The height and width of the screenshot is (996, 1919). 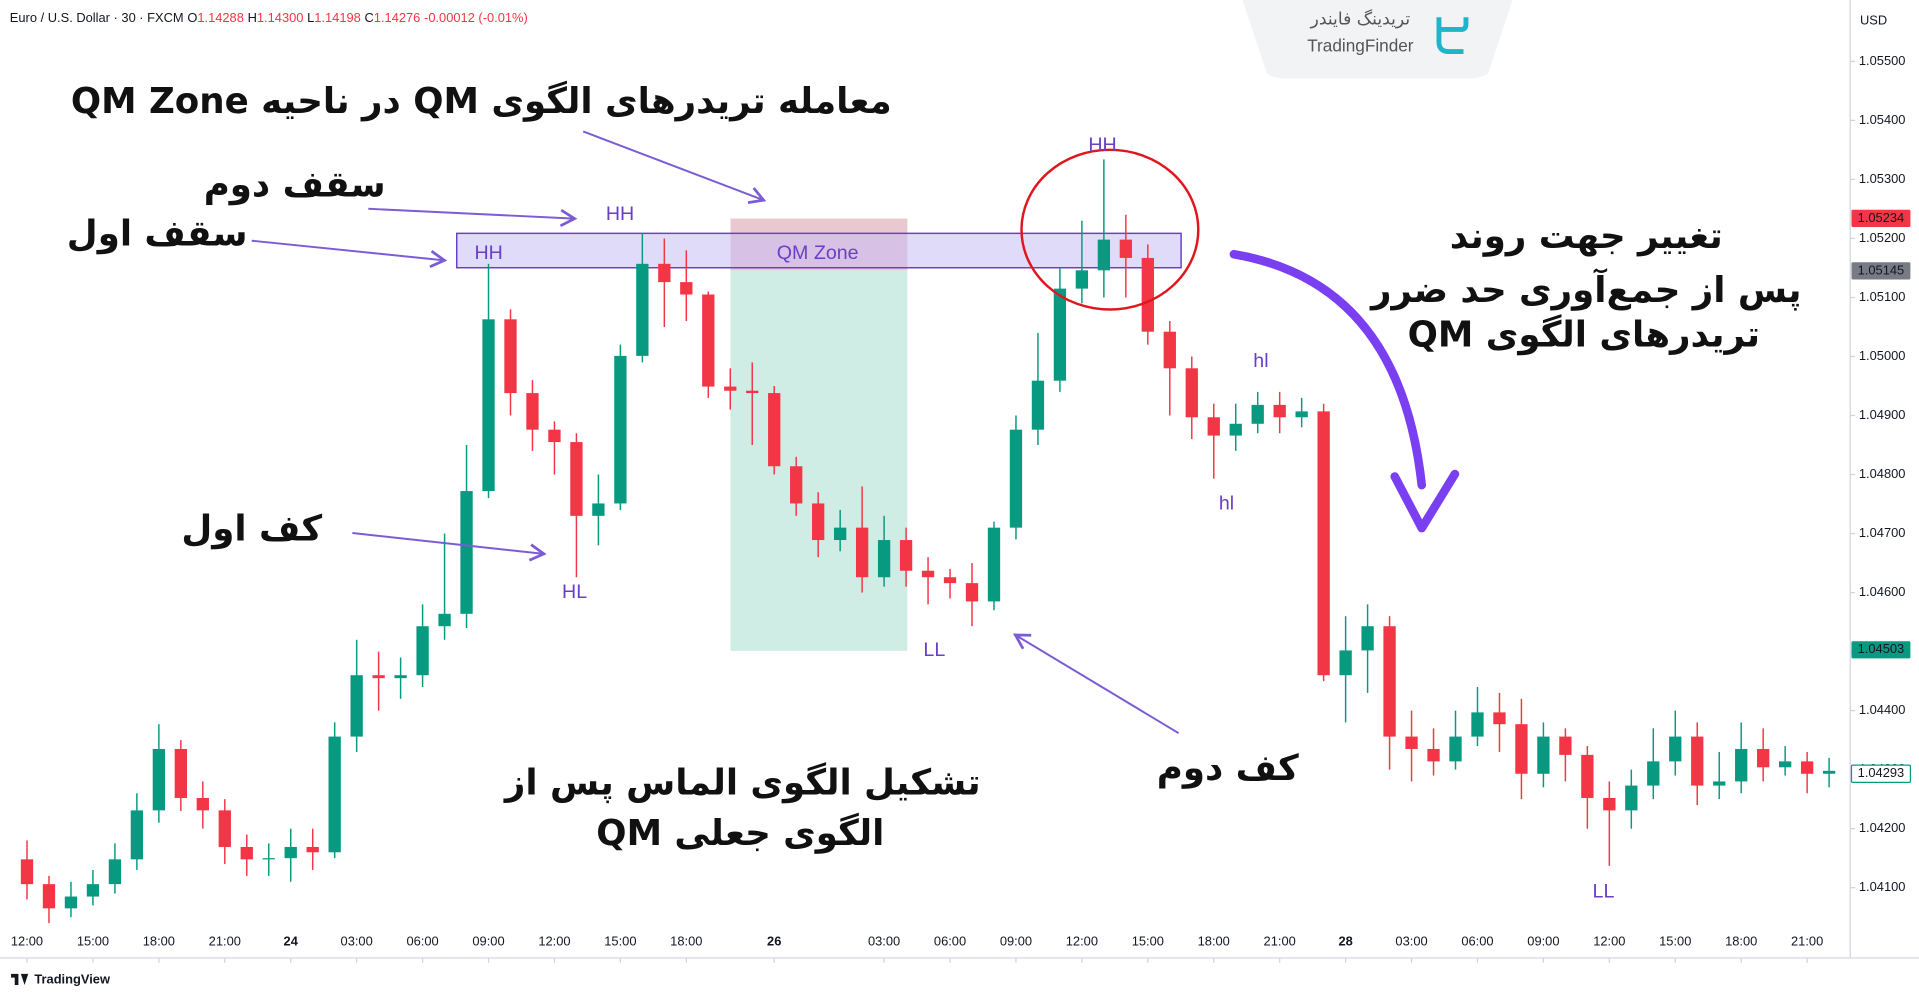 I want to click on x-tick-label: 26, so click(x=774, y=940).